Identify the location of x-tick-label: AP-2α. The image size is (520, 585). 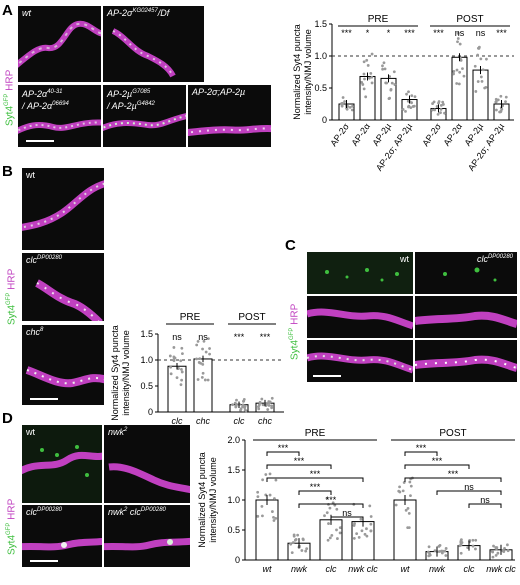
(452, 134).